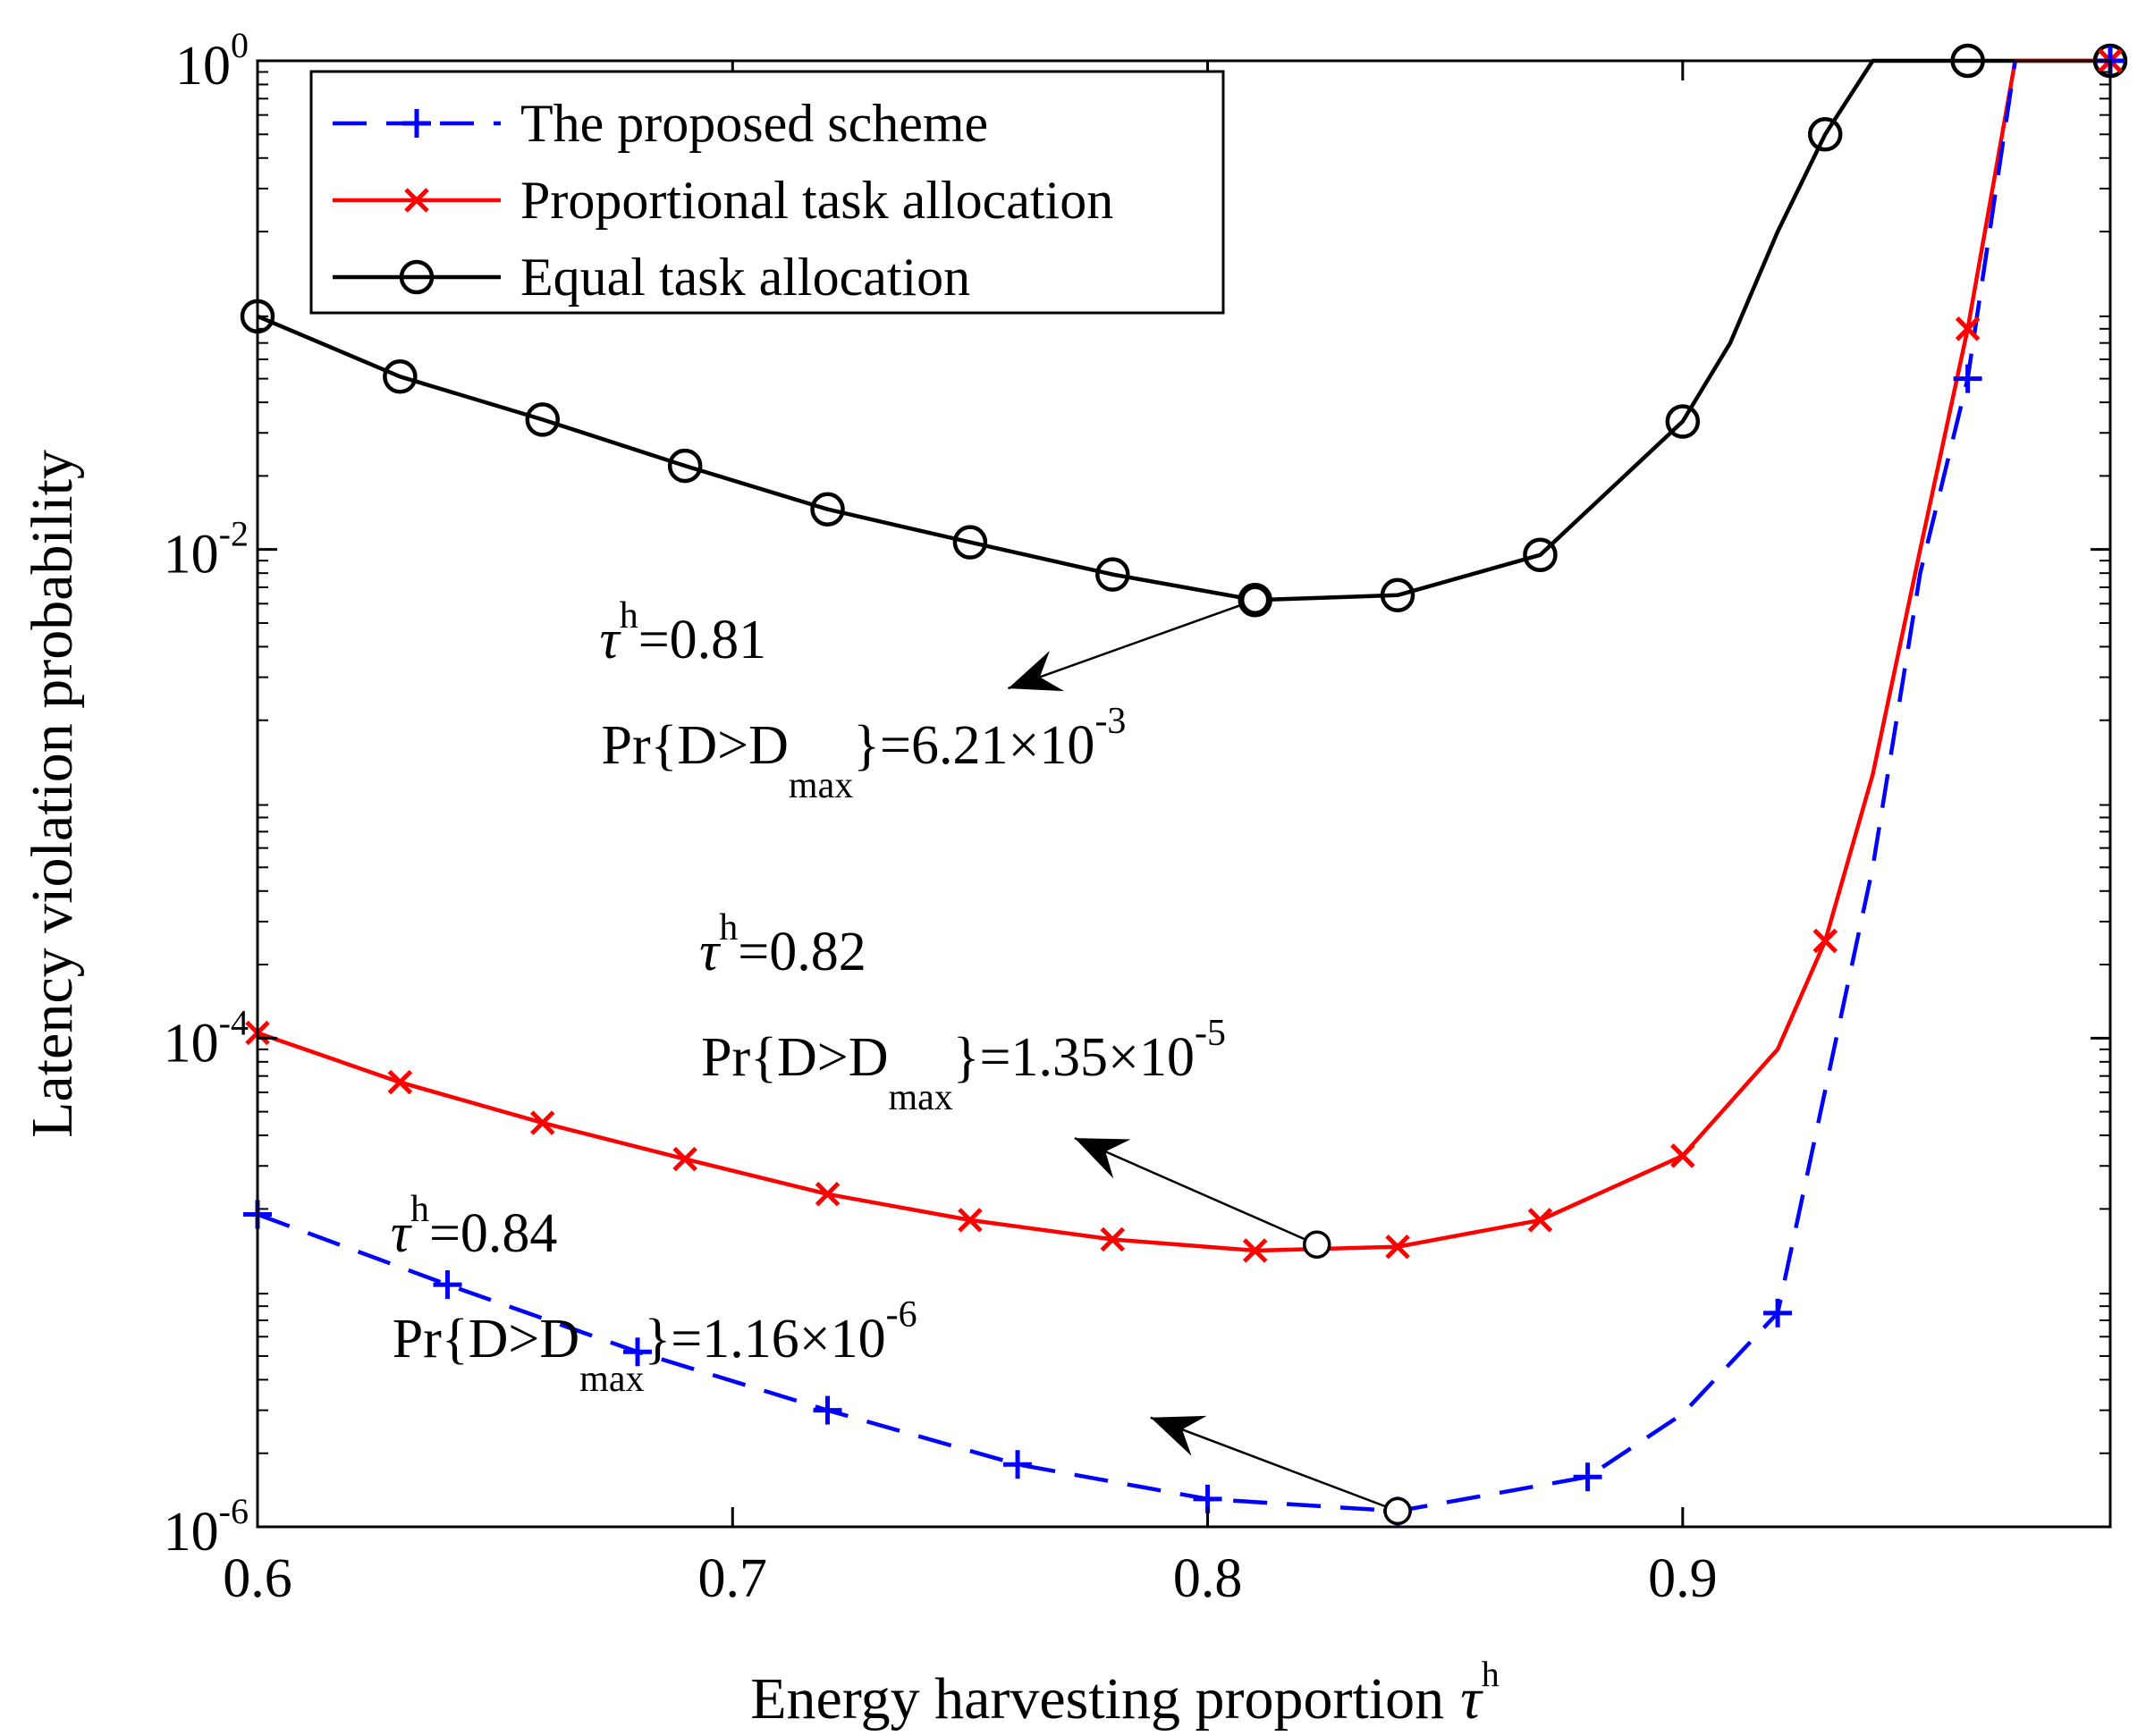 This screenshot has height=1736, width=2146. Describe the element at coordinates (234, 1022) in the screenshot. I see `y-tick-exp: -4` at that location.